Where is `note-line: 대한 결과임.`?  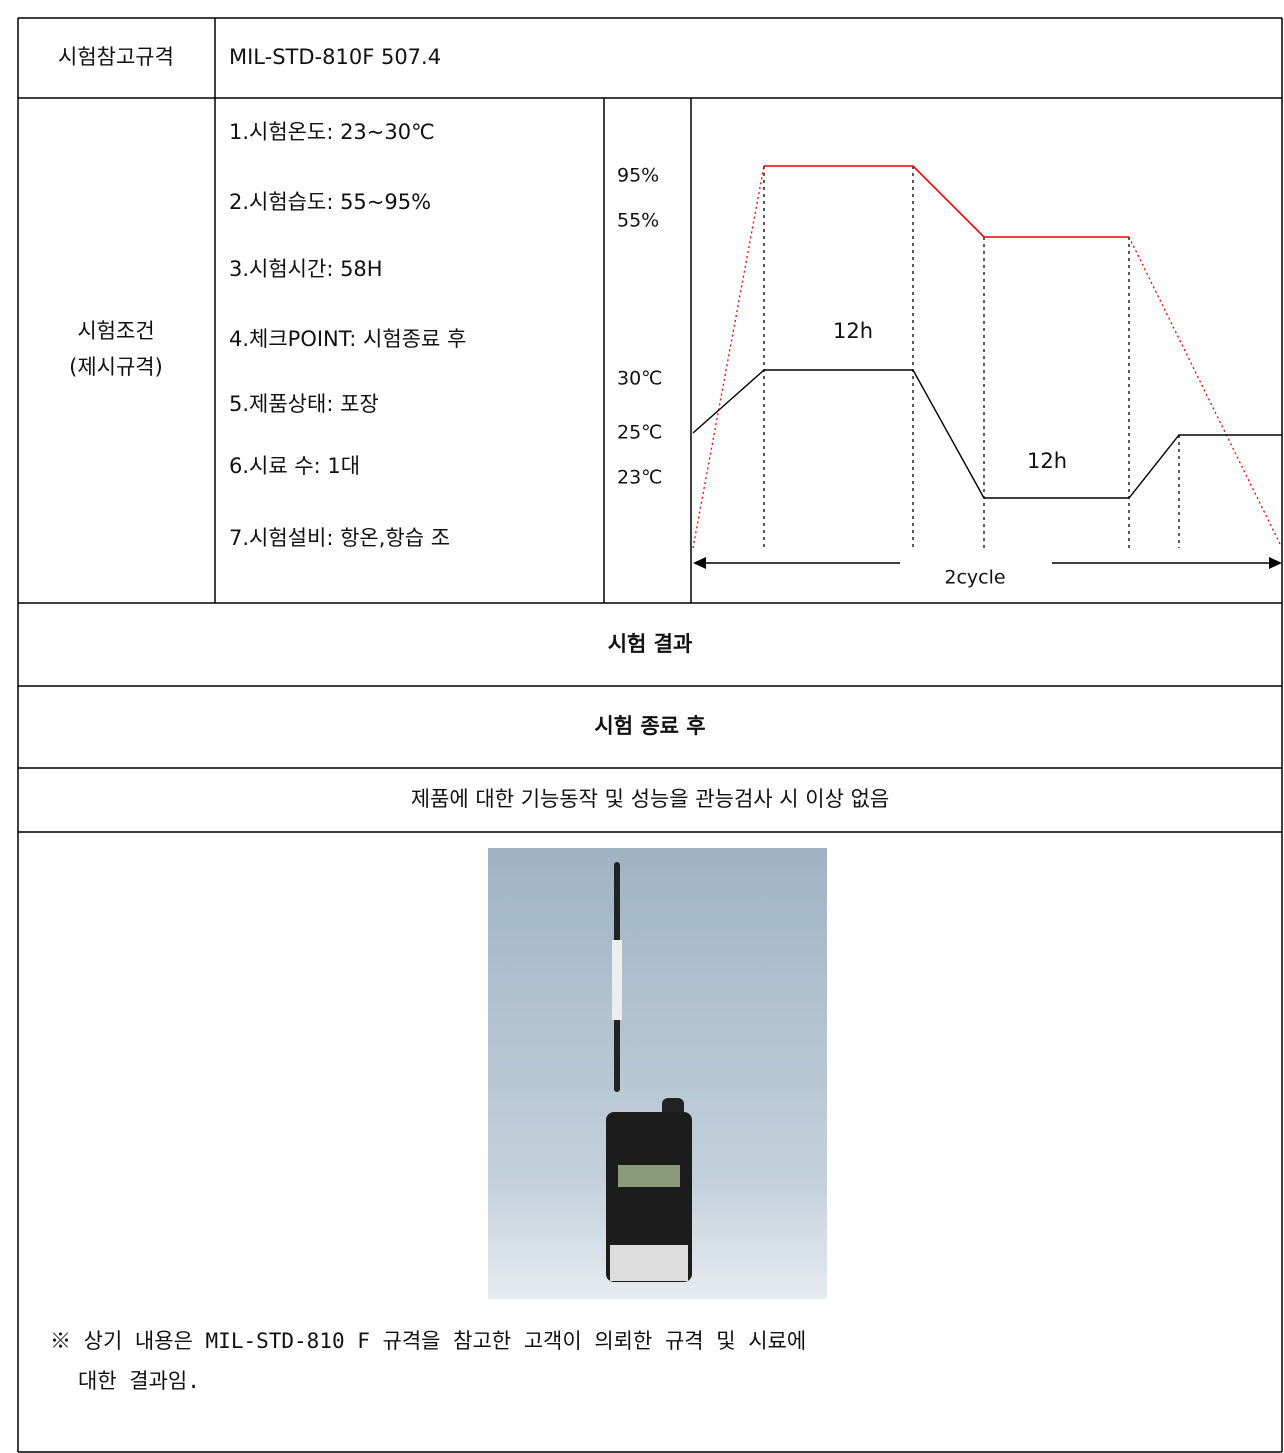 note-line: 대한 결과임. is located at coordinates (139, 1381).